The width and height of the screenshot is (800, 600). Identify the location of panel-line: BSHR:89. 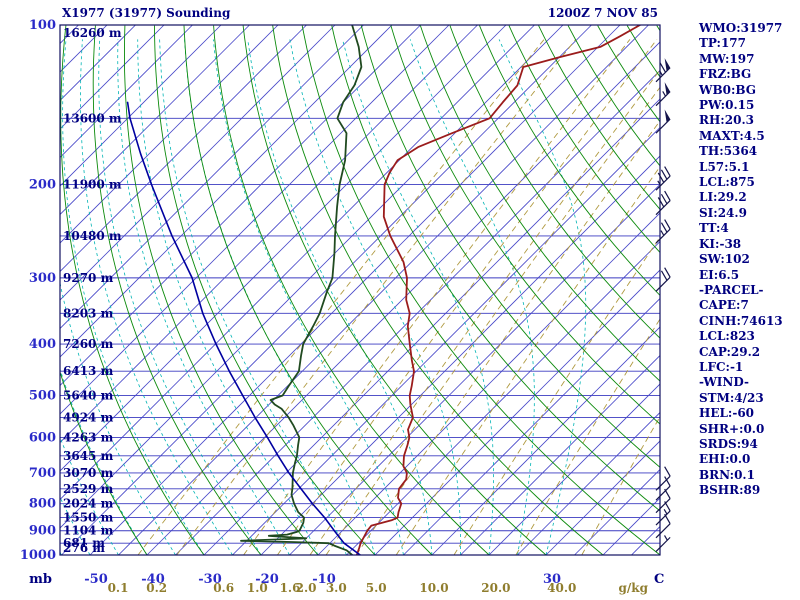
(730, 490).